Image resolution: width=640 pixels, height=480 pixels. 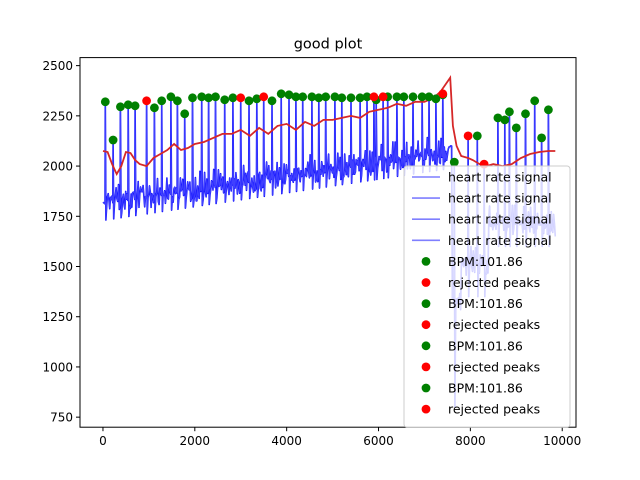 What do you see at coordinates (57, 217) in the screenshot?
I see `y-tick-label: 1750` at bounding box center [57, 217].